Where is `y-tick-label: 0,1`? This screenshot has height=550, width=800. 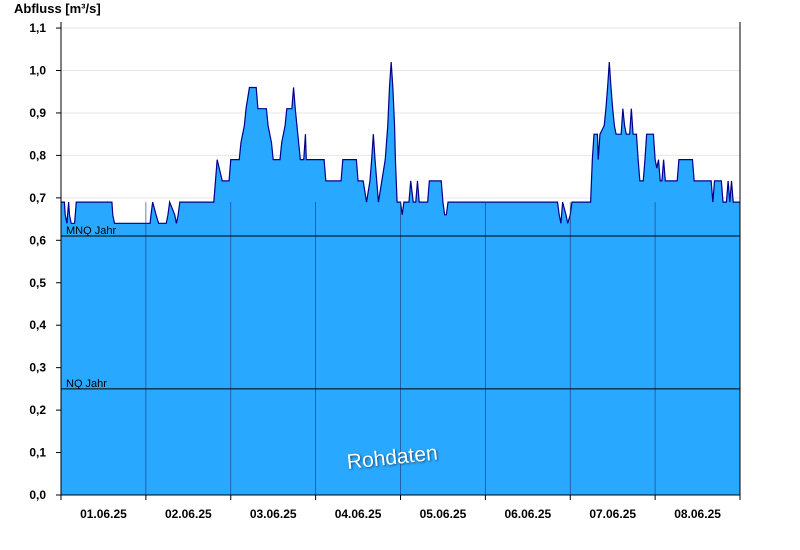
y-tick-label: 0,1 is located at coordinates (37, 453).